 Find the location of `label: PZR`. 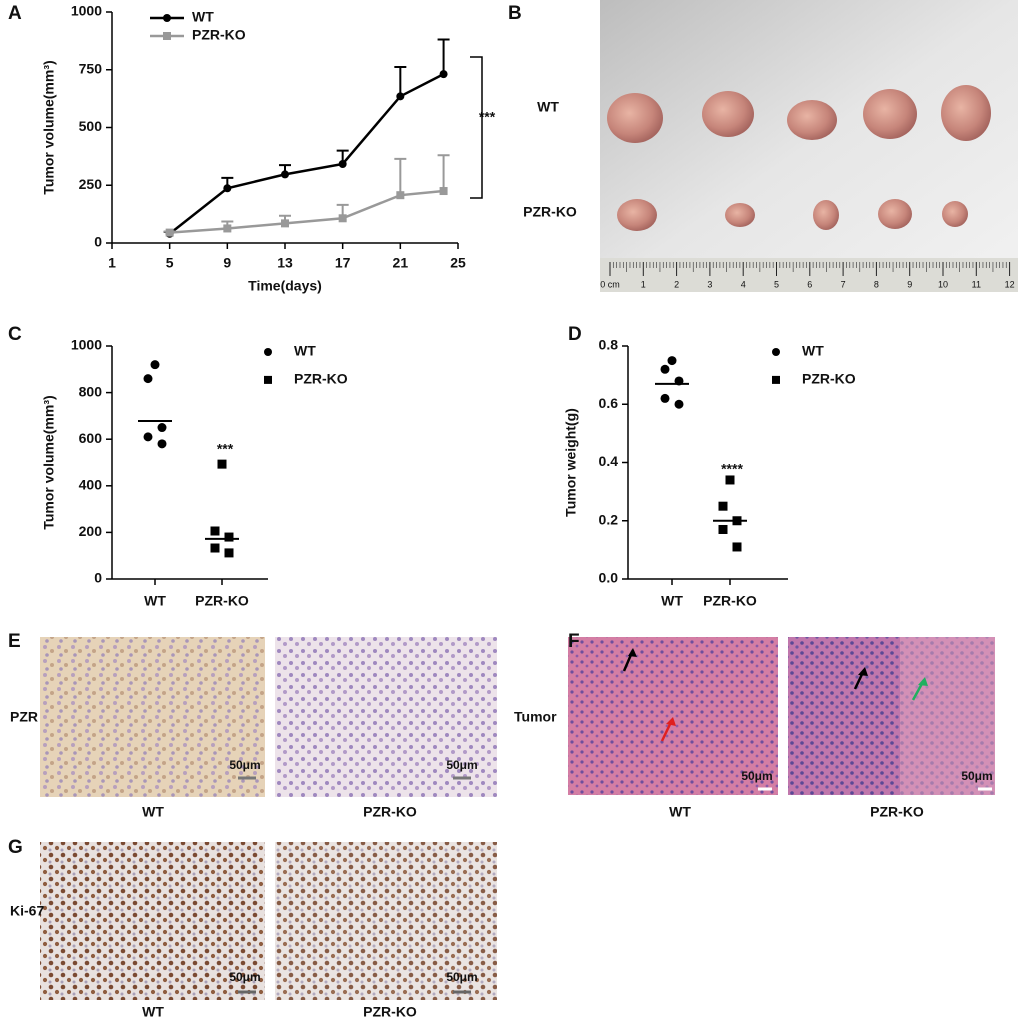

label: PZR is located at coordinates (24, 717).